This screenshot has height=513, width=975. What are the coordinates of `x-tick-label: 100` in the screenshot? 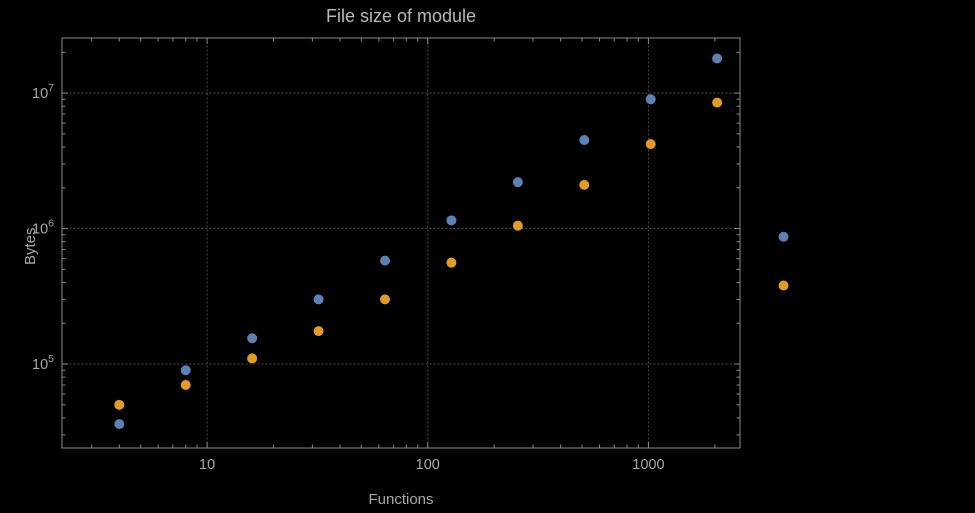 It's located at (428, 465).